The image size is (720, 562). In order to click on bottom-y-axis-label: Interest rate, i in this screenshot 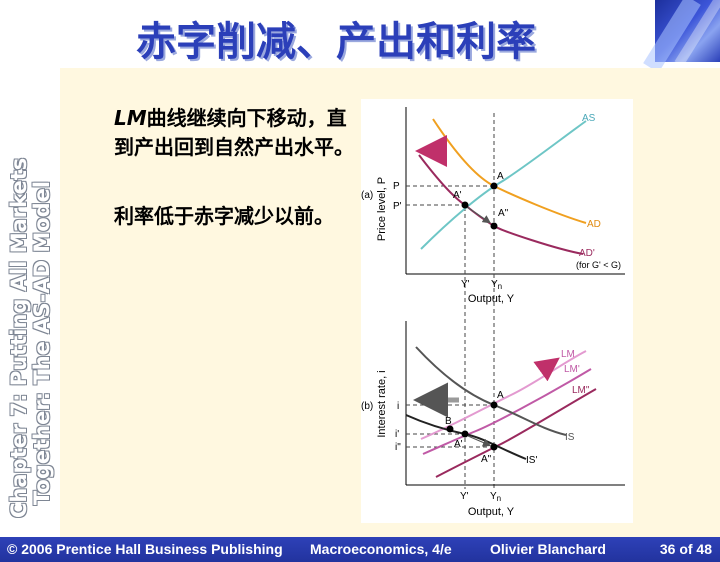, I will do `click(382, 403)`.